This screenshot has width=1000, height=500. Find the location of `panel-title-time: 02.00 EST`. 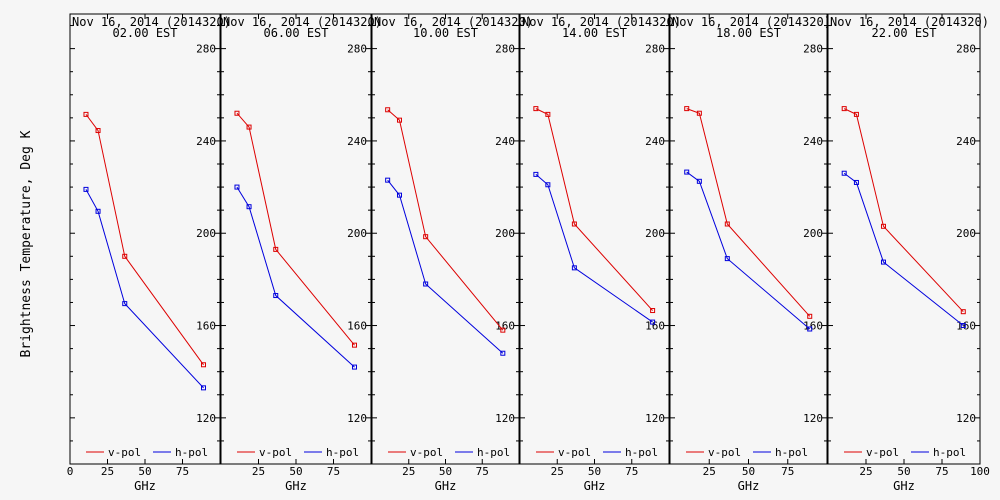

panel-title-time: 02.00 EST is located at coordinates (144, 33).